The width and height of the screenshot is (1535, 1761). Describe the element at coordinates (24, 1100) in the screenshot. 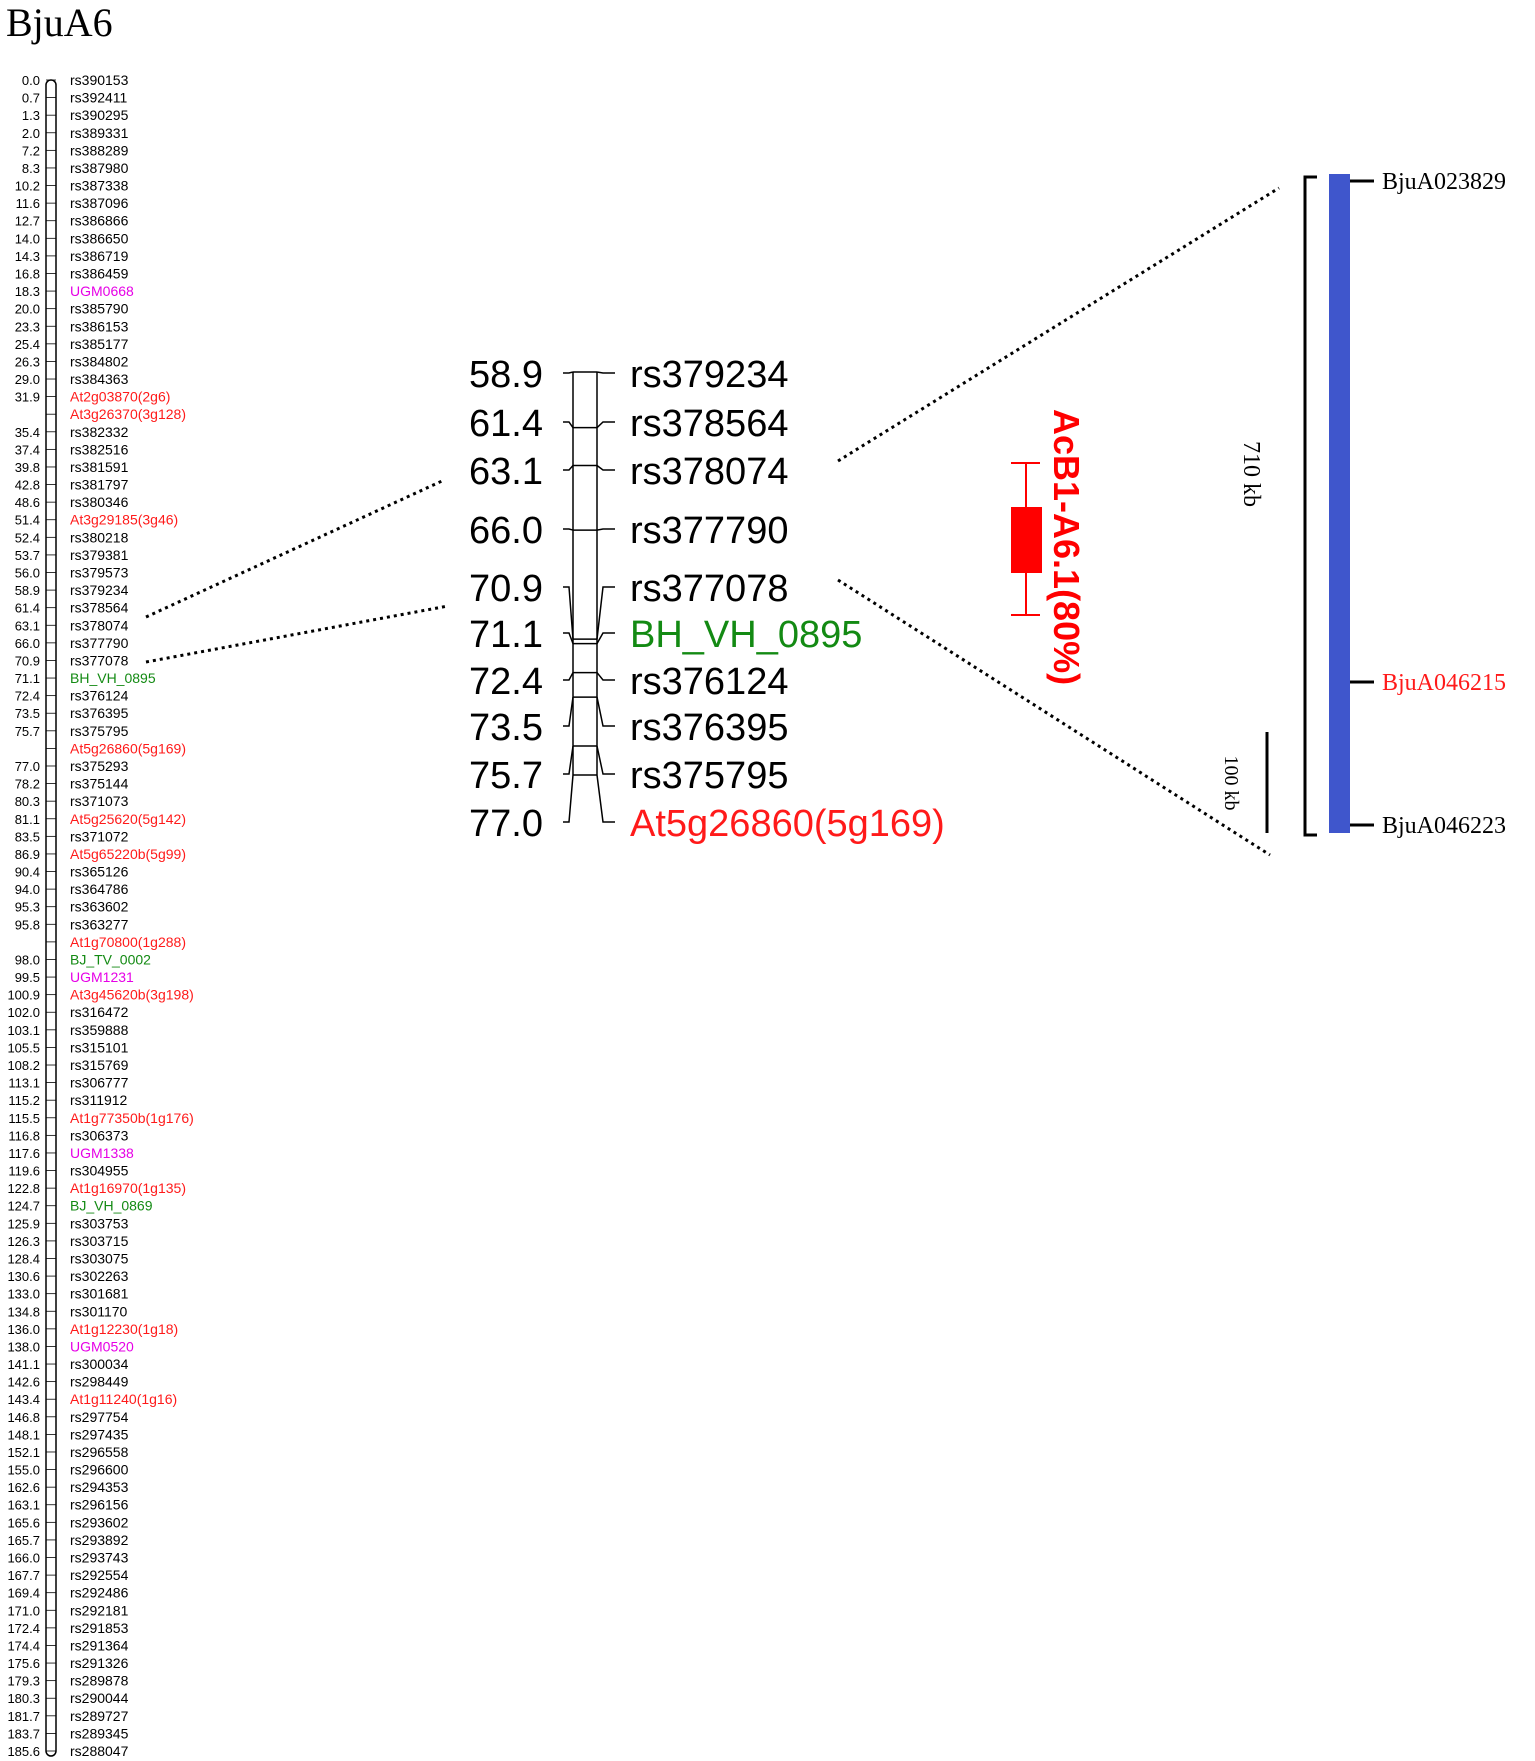

I see `full-map-position: 115.2` at that location.